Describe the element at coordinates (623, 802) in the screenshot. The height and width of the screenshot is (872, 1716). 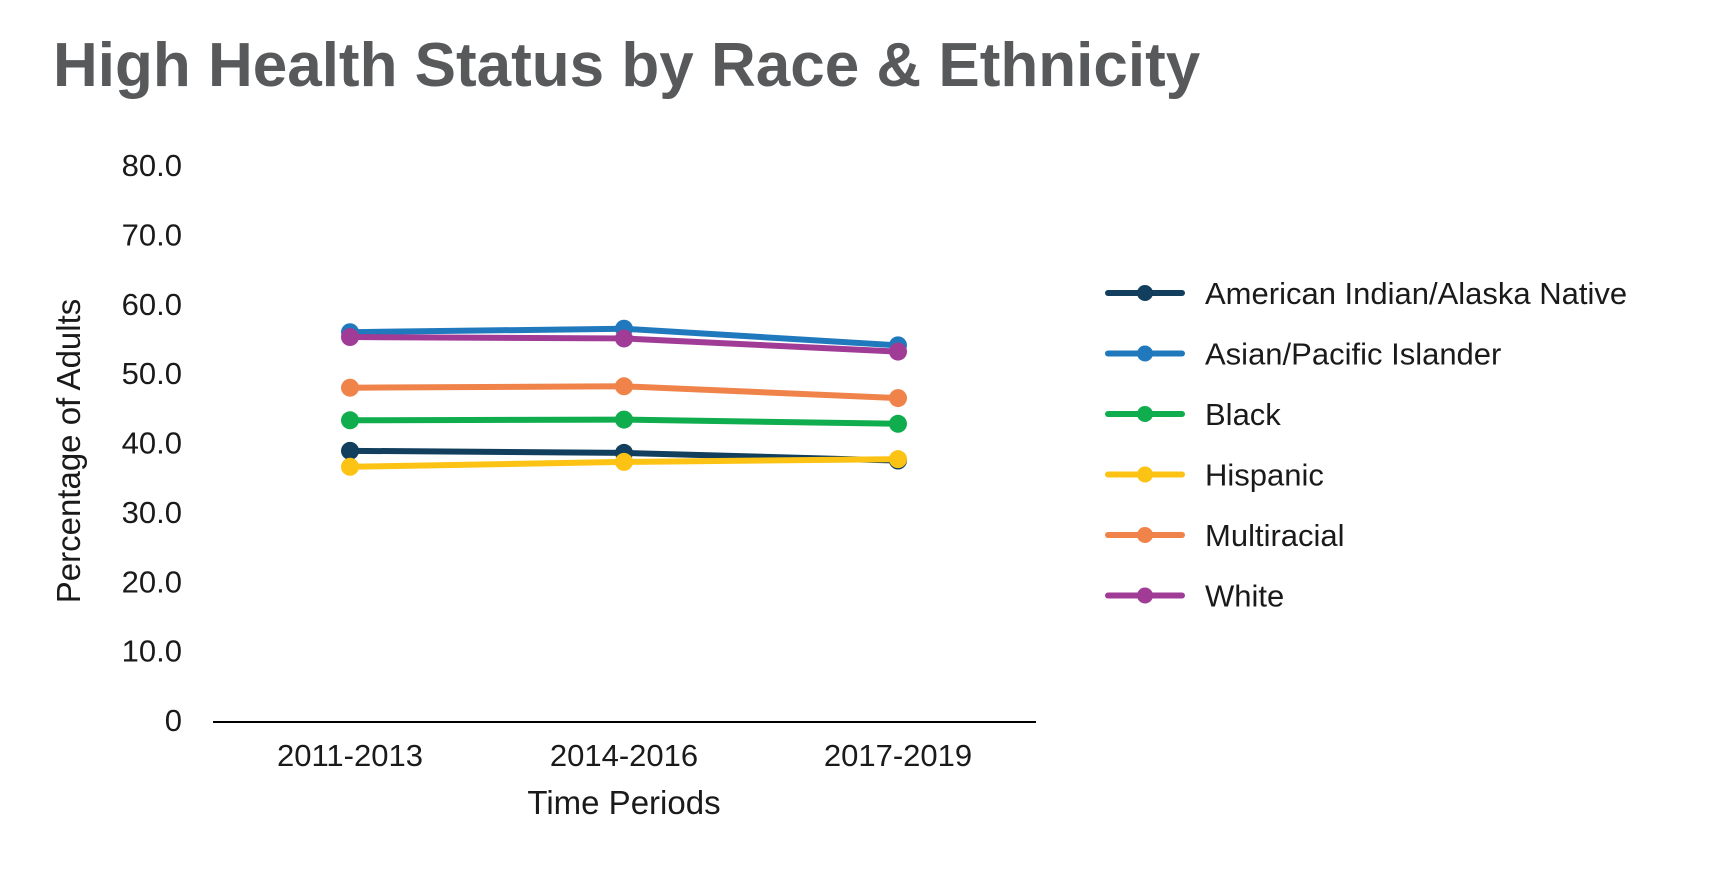
I see `x-axis-title: Time Periods` at that location.